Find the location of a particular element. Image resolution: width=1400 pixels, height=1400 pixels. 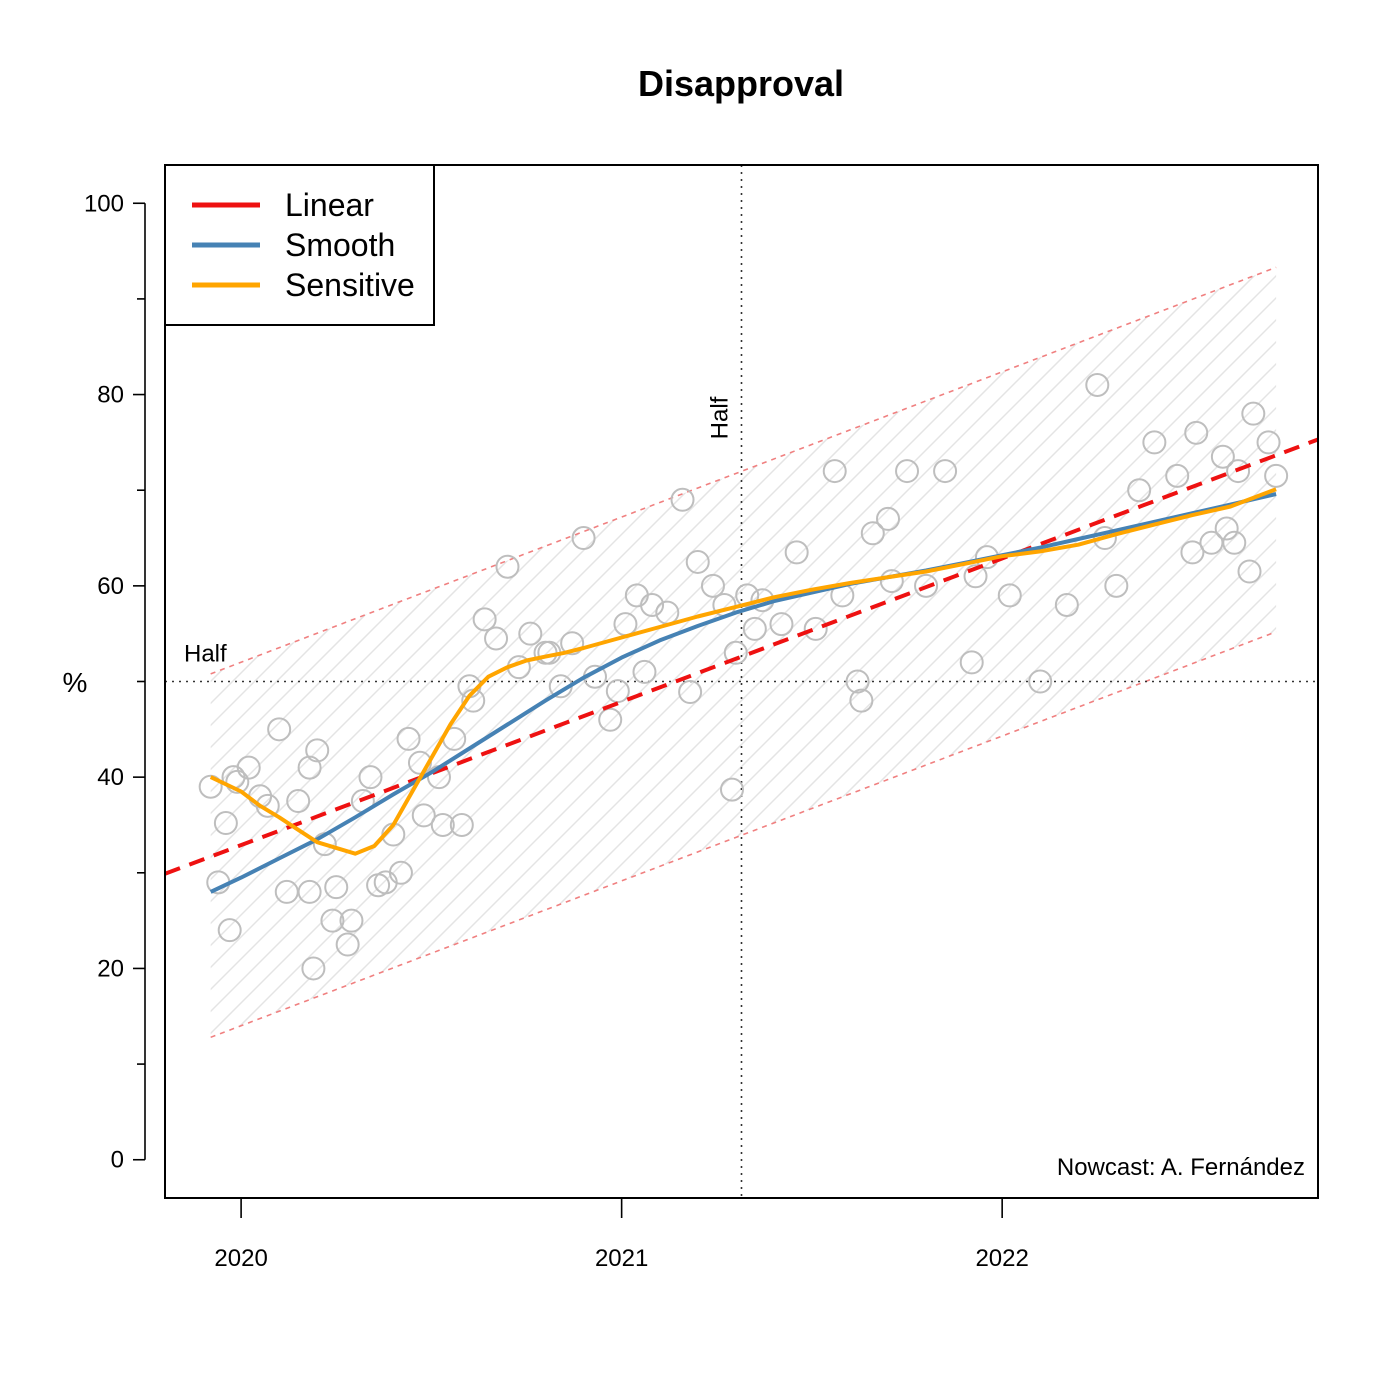

legend-box is located at coordinates (299, 245).